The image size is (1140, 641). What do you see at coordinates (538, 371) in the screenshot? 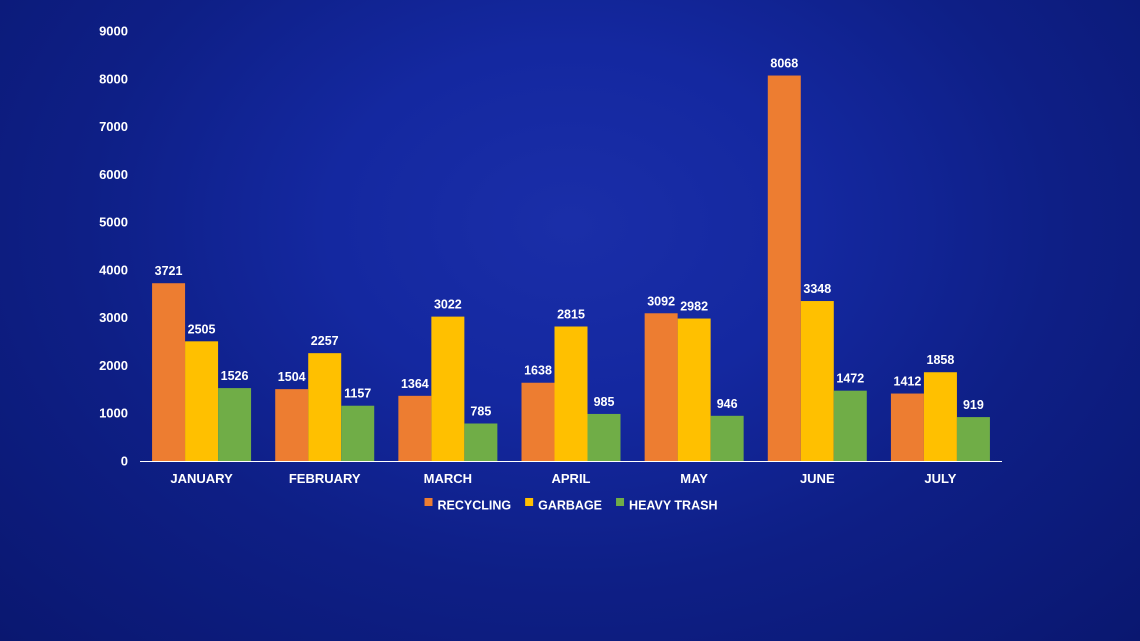
I see `data-label: 1638` at bounding box center [538, 371].